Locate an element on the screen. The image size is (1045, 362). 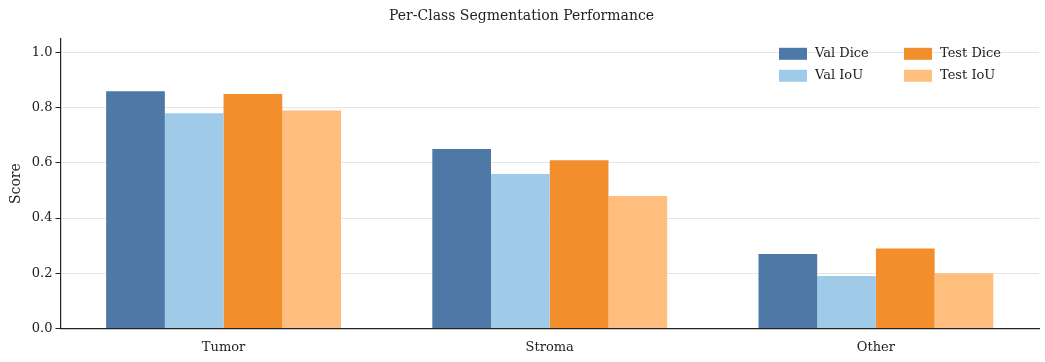
legend-label: Val Dice is located at coordinates (842, 53).